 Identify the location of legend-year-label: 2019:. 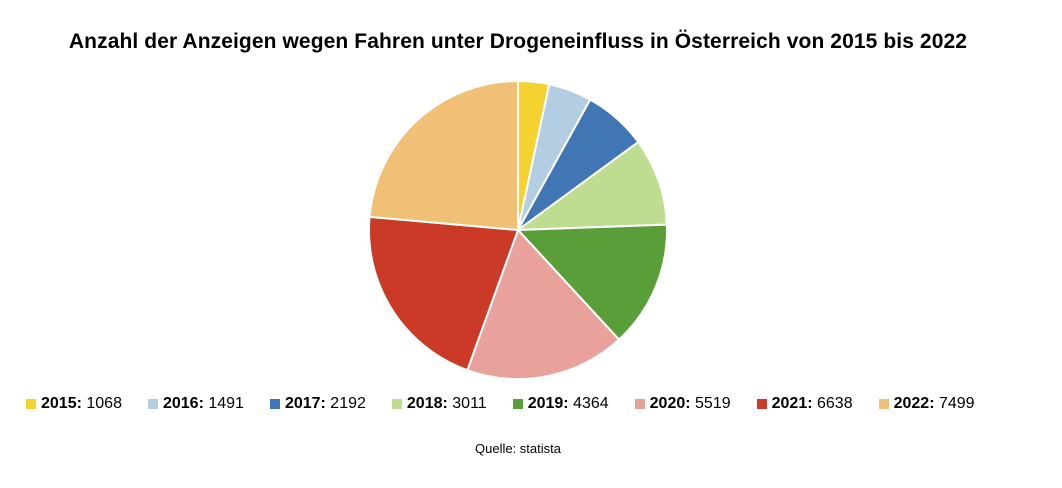
(548, 403).